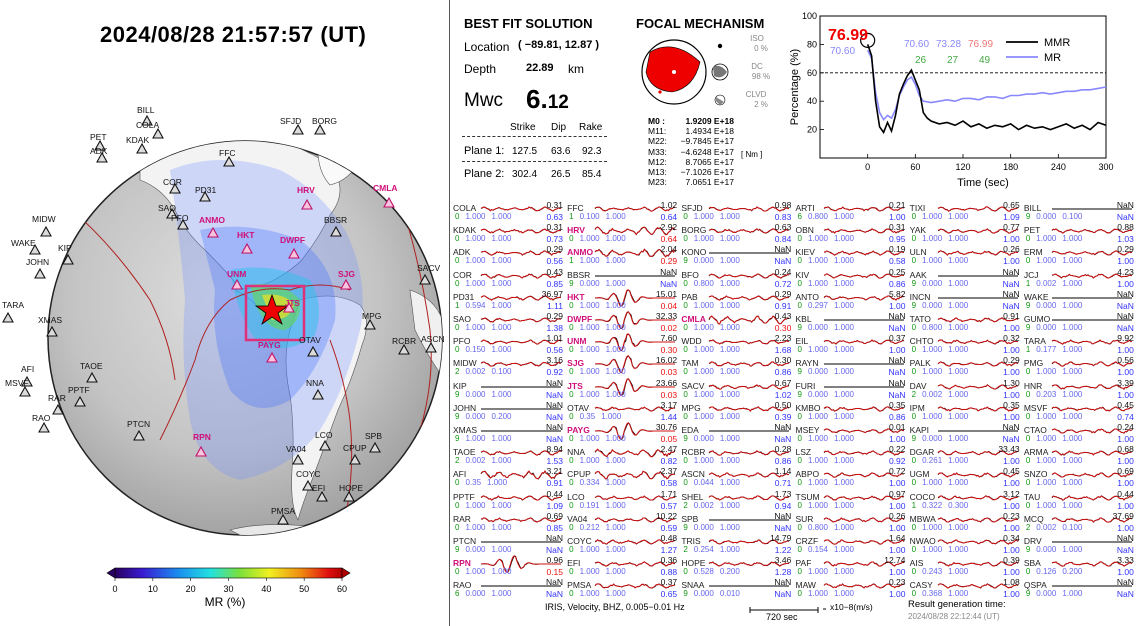  I want to click on station-cell-crzf: CRZF 1.64 0 0.154 1.000 1.00, so click(851, 544).